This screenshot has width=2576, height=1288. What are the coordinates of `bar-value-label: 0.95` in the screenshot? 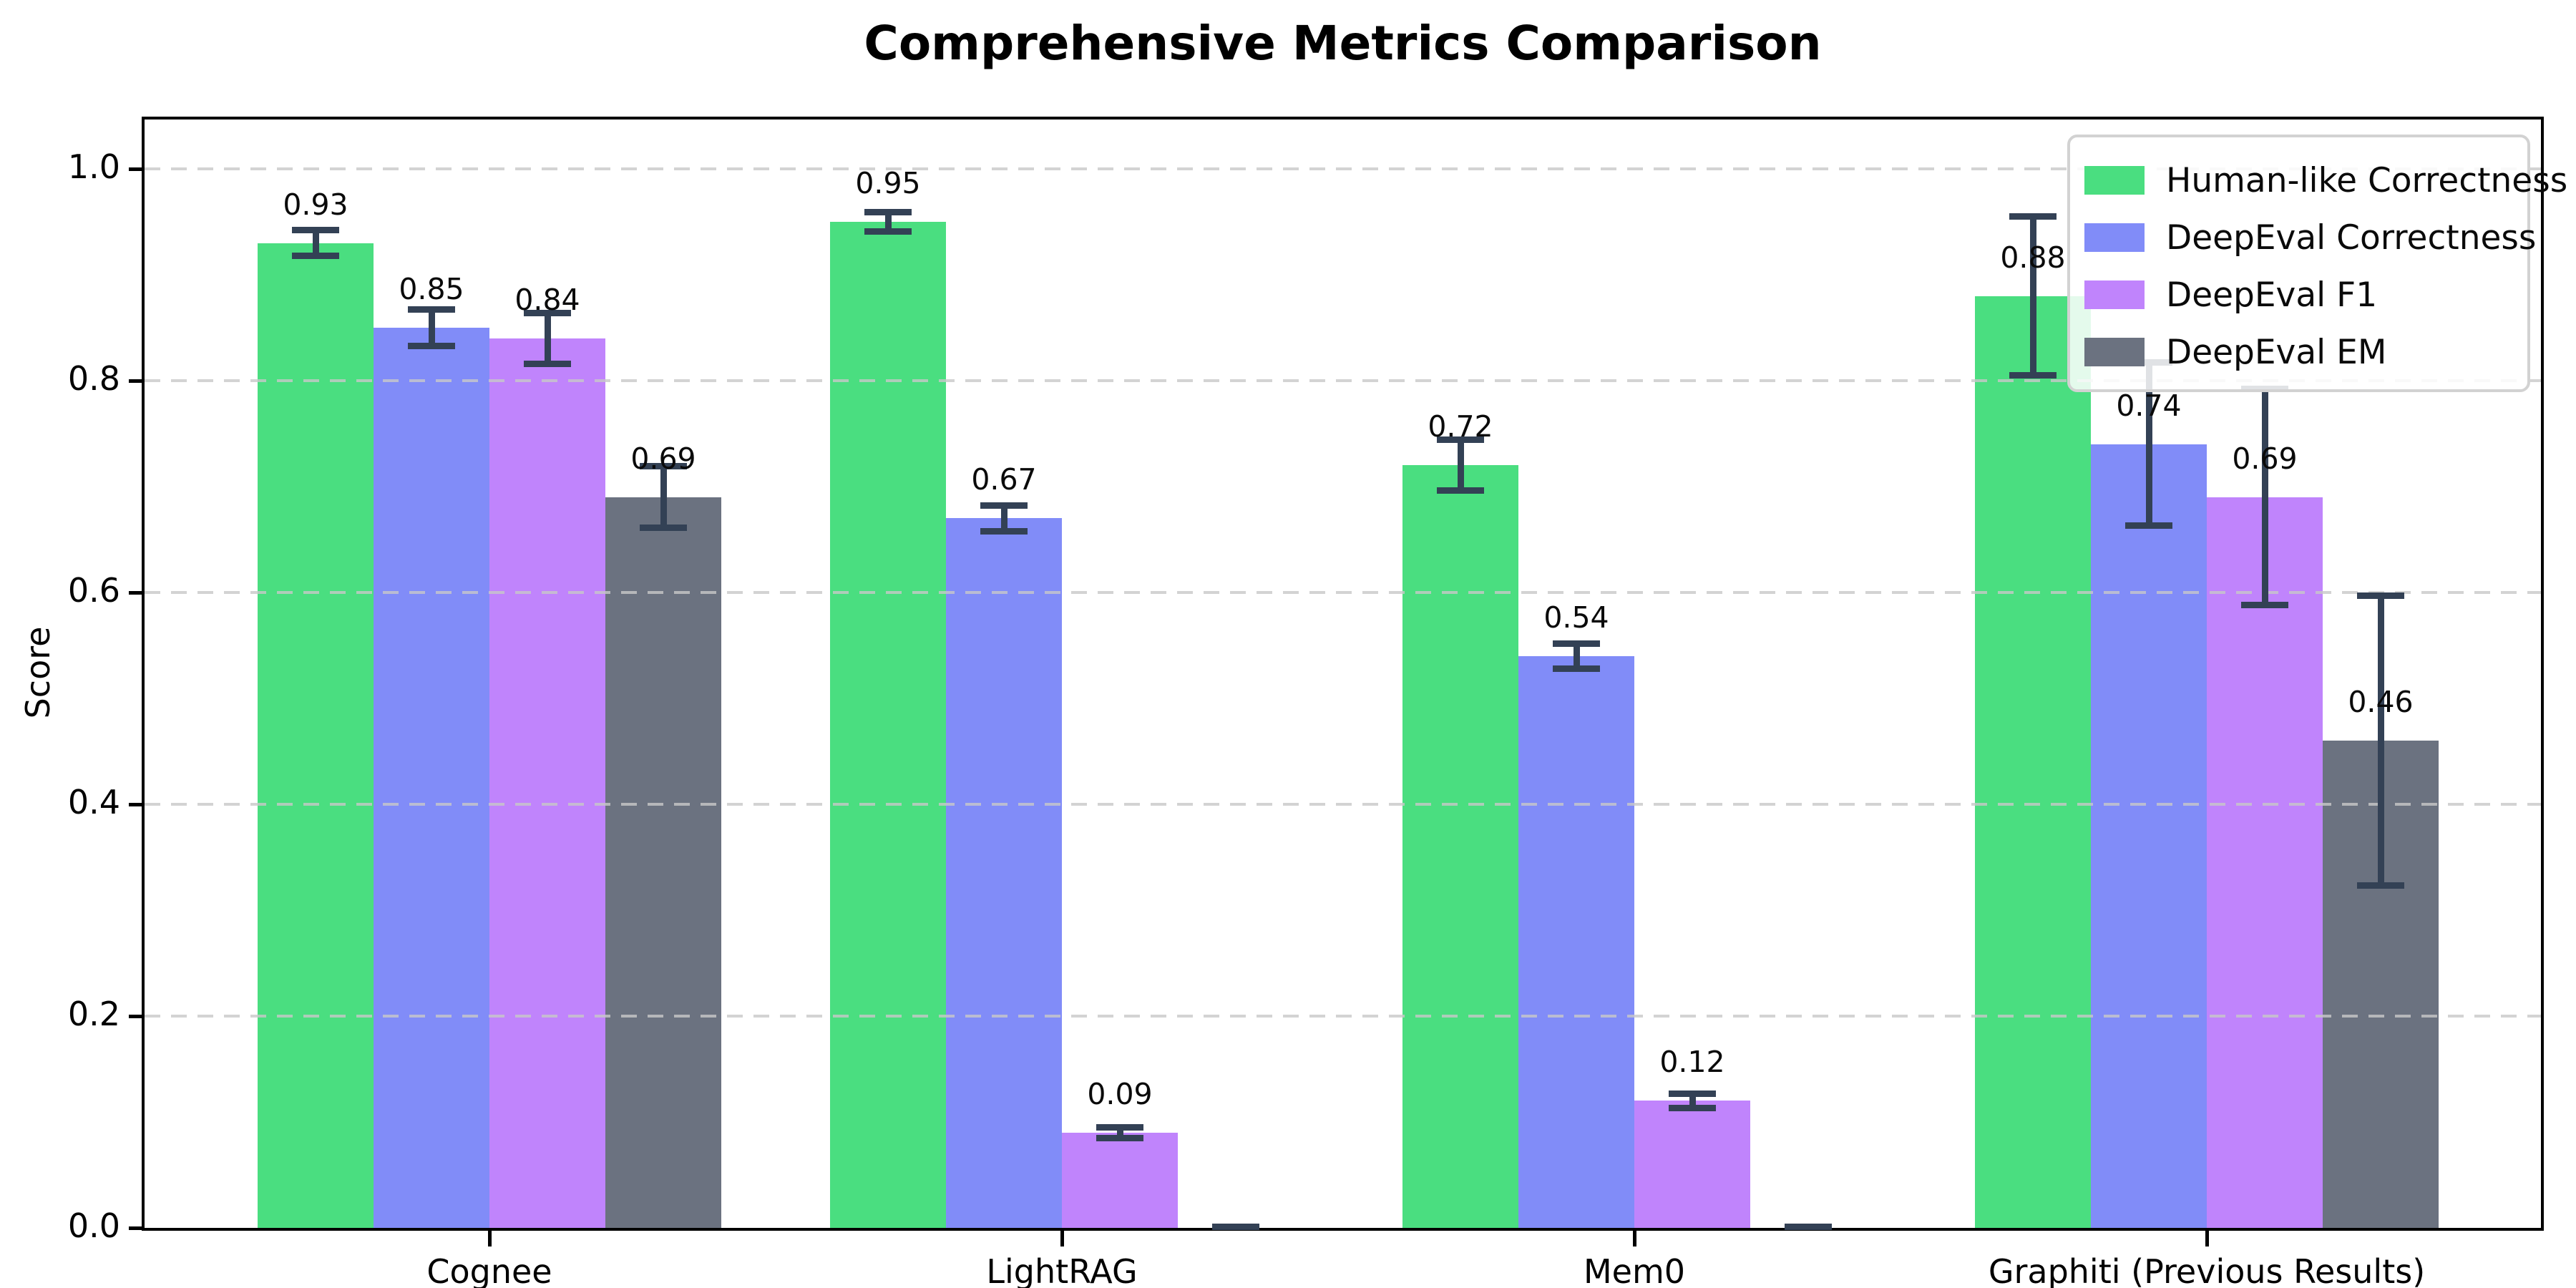 It's located at (888, 183).